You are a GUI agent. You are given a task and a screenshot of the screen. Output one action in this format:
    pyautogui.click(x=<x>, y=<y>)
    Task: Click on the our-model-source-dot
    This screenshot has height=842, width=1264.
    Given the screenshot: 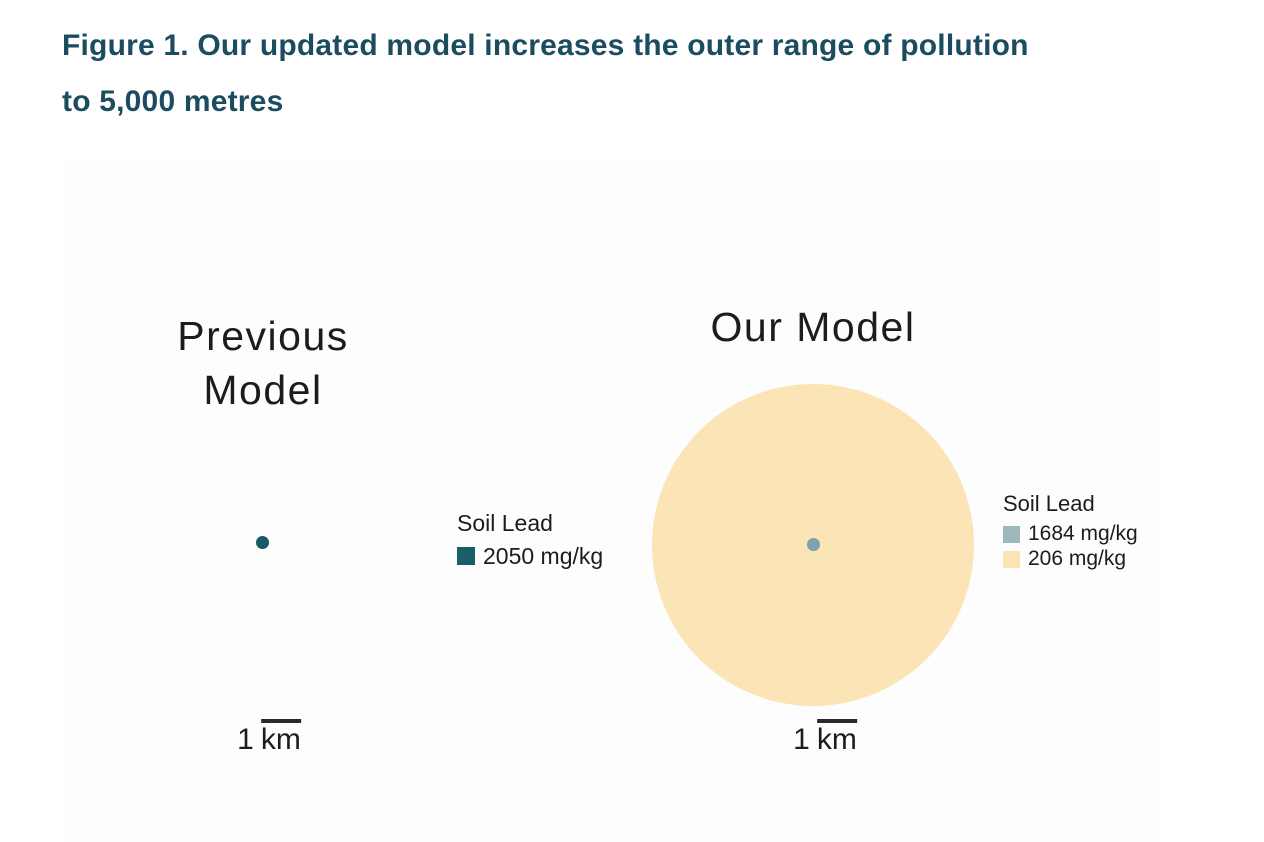 What is the action you would take?
    pyautogui.click(x=813, y=544)
    